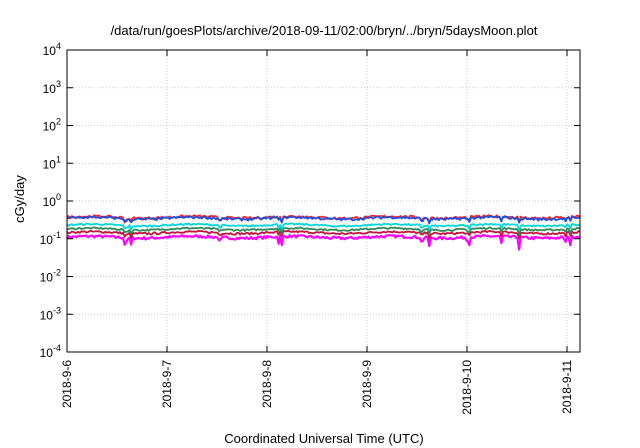  What do you see at coordinates (323, 438) in the screenshot?
I see `x-axis-label: Coordinated Universal Time (UTC)` at bounding box center [323, 438].